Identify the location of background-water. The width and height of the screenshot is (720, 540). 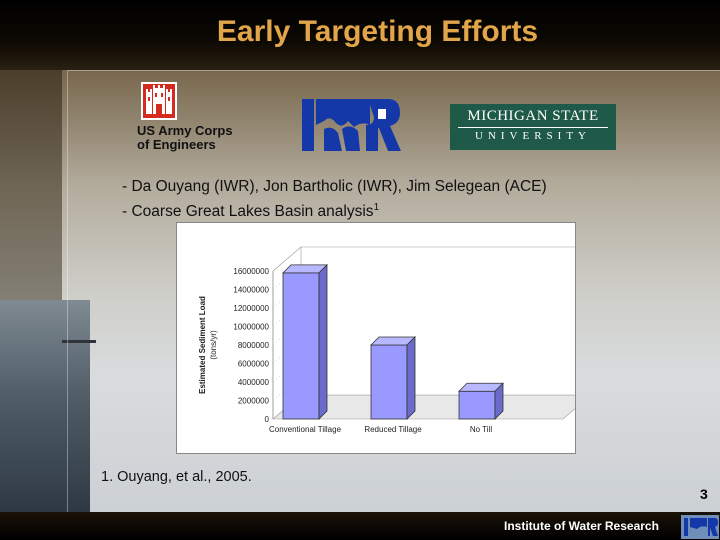
(45, 410).